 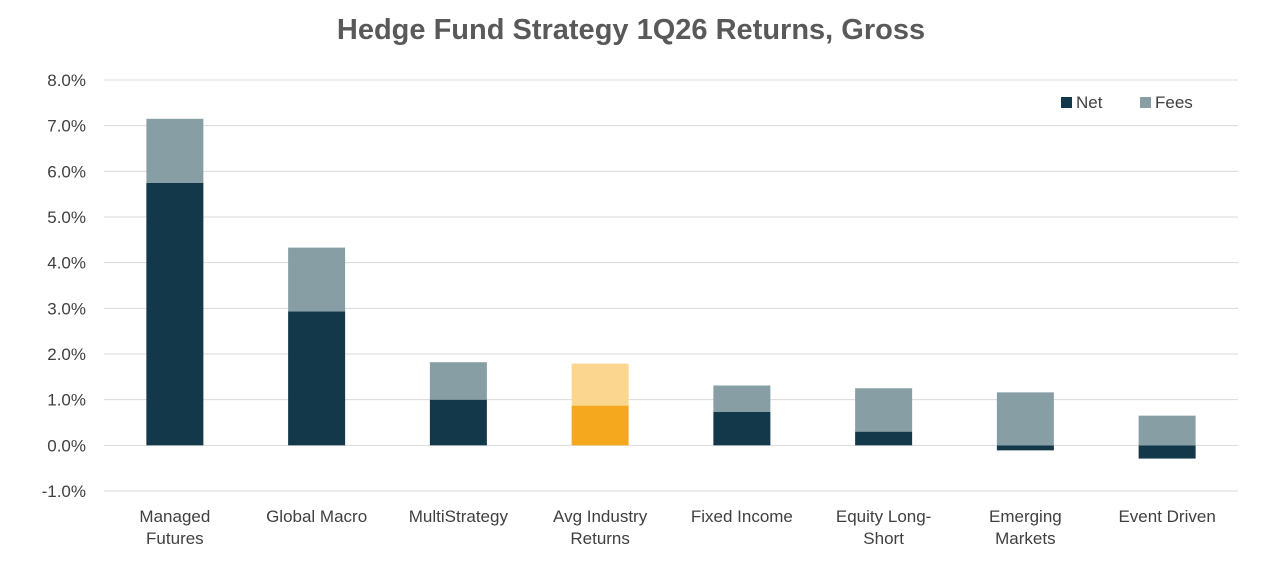 I want to click on y-tick-label: 0.0%, so click(x=66, y=445).